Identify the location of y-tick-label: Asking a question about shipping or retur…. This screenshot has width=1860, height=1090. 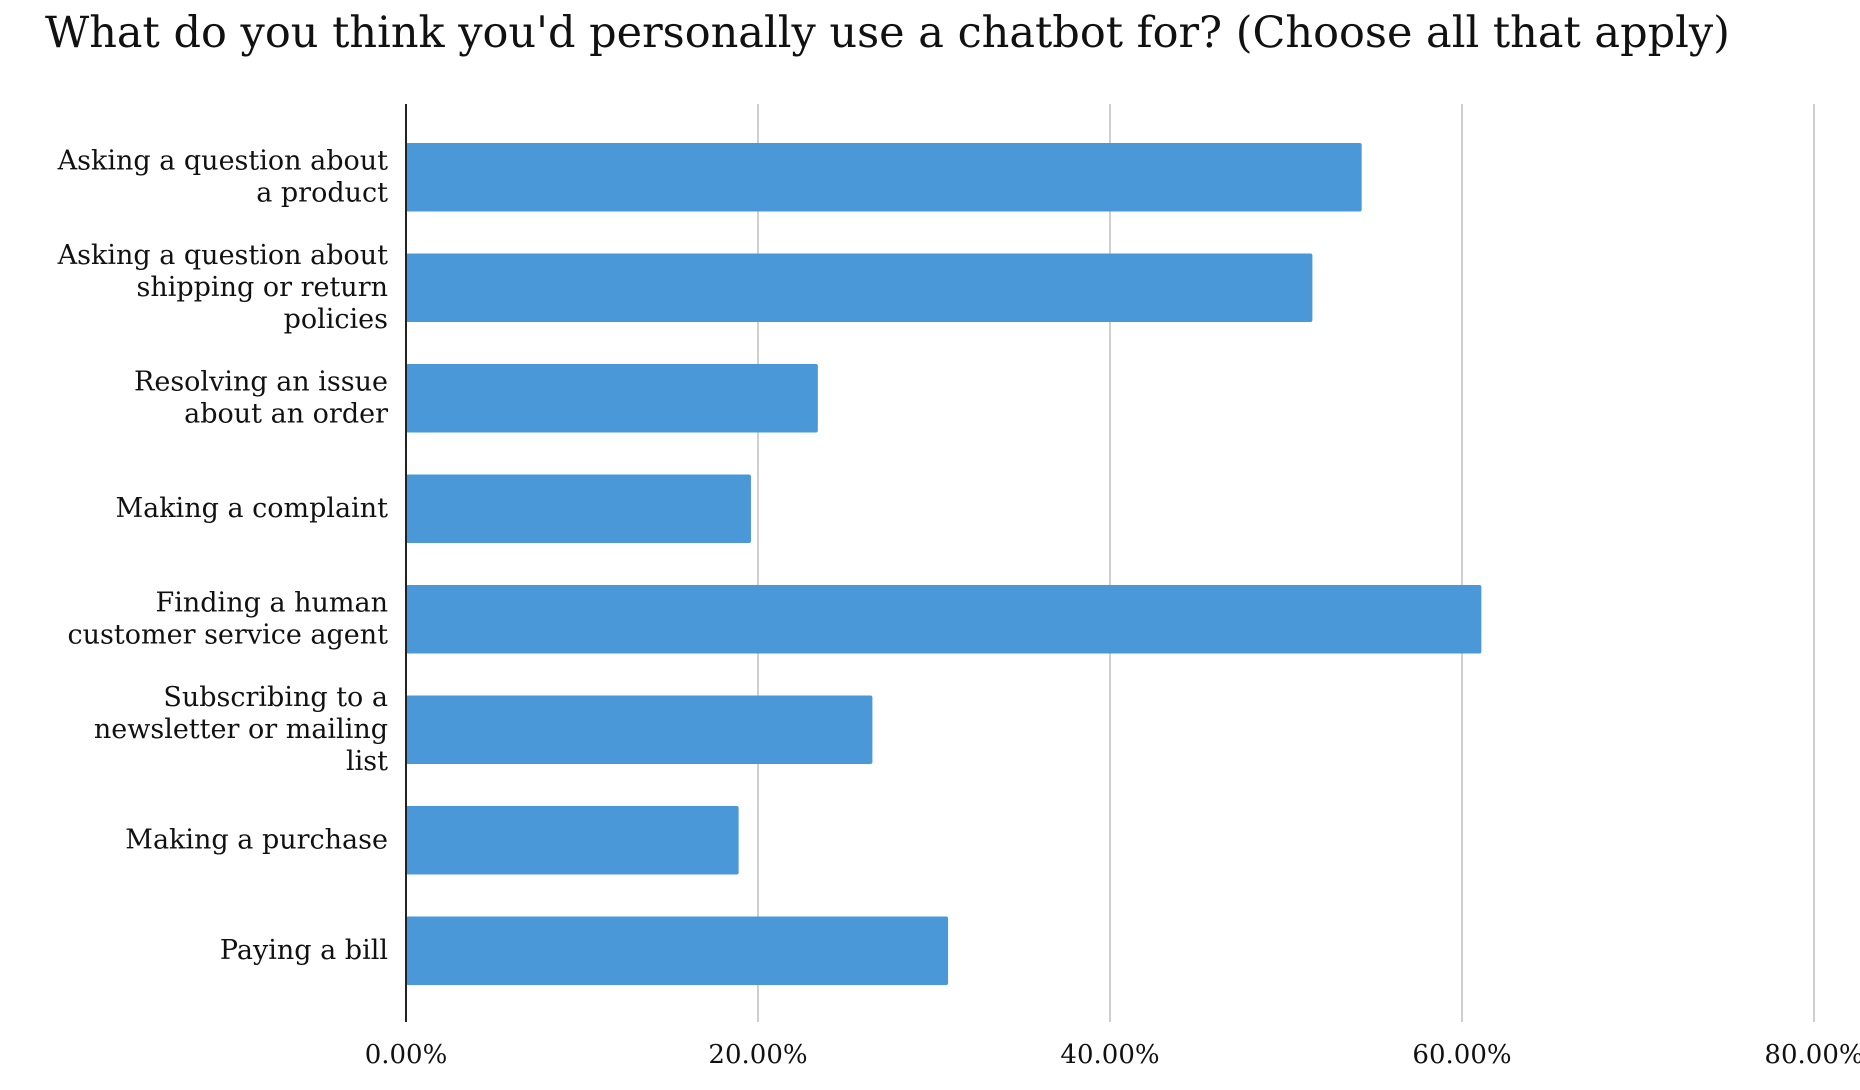
(223, 286).